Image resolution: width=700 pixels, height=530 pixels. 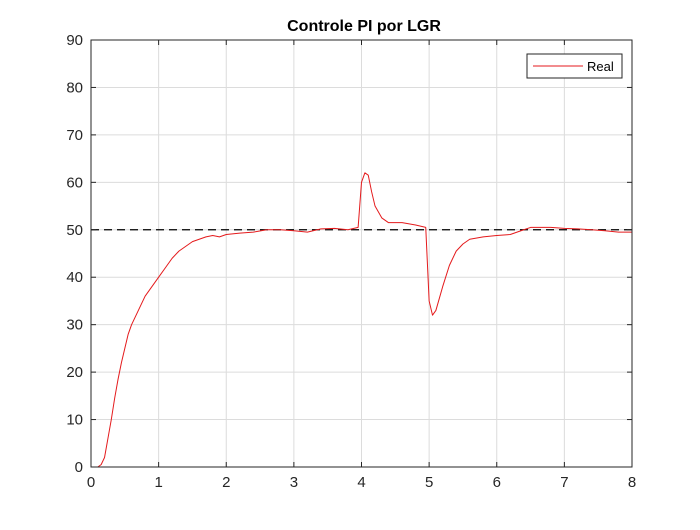 What do you see at coordinates (74, 87) in the screenshot?
I see `y-tick-label: 80` at bounding box center [74, 87].